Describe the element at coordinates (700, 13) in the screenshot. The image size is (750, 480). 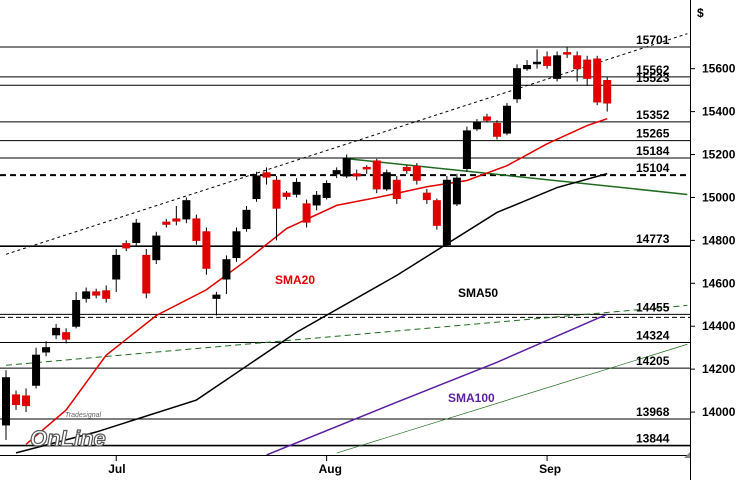
I see `y-axis-label: $` at that location.